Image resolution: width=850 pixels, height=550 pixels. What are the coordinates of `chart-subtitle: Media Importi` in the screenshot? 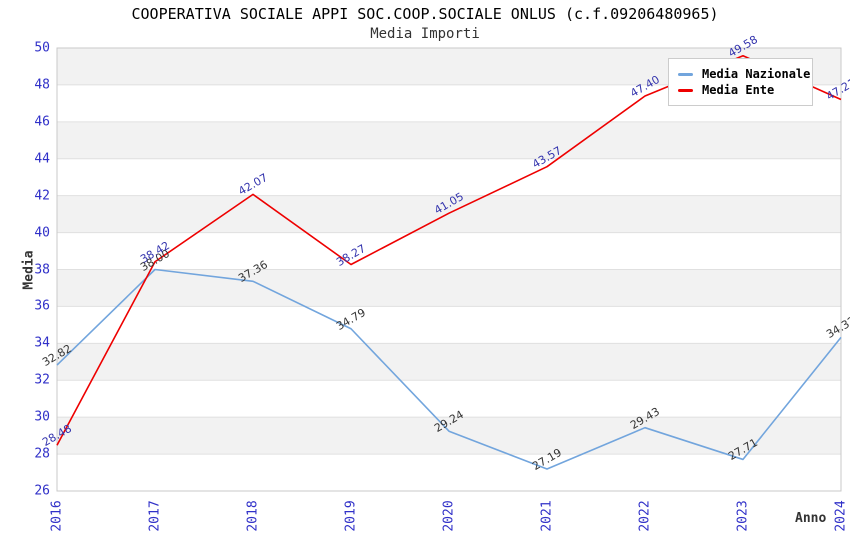 It's located at (425, 34).